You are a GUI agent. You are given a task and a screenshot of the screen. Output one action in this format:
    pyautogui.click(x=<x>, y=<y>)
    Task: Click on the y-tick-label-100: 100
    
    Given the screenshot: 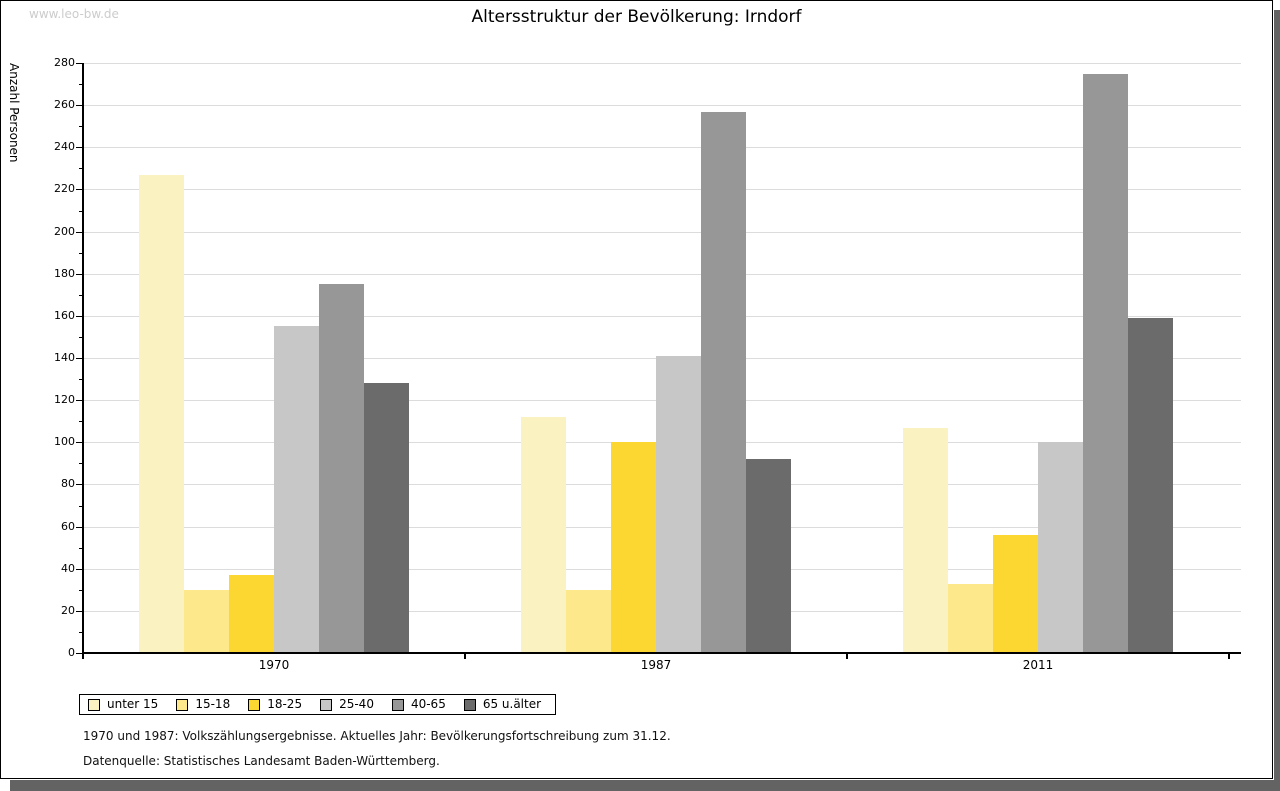 What is the action you would take?
    pyautogui.click(x=64, y=441)
    